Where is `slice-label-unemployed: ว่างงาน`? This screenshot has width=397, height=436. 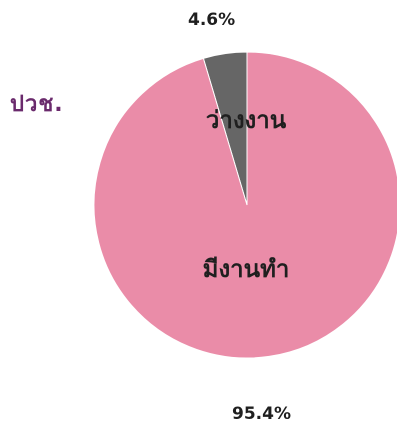 slice-label-unemployed: ว่างงาน is located at coordinates (246, 120).